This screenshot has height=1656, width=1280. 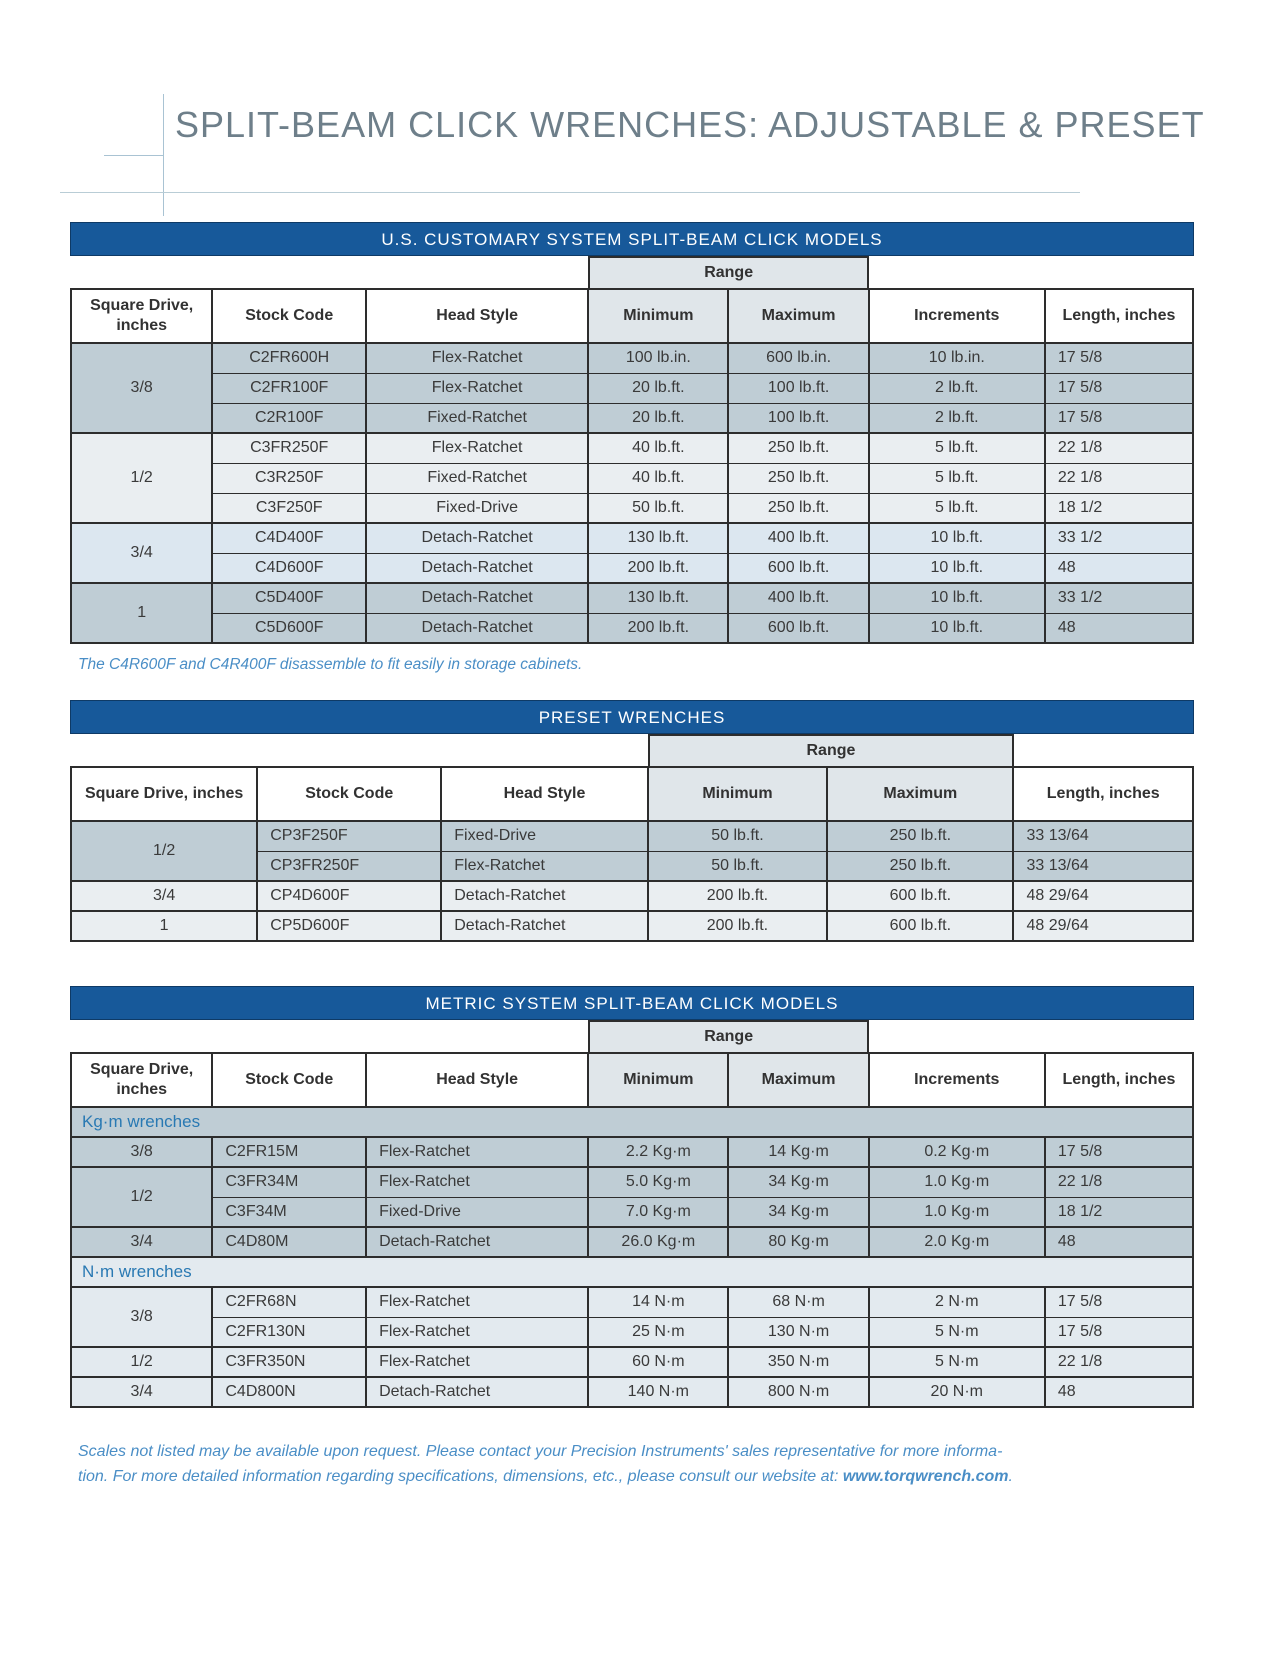 What do you see at coordinates (658, 1182) in the screenshot?
I see `cell: 5.0 Kg·m` at bounding box center [658, 1182].